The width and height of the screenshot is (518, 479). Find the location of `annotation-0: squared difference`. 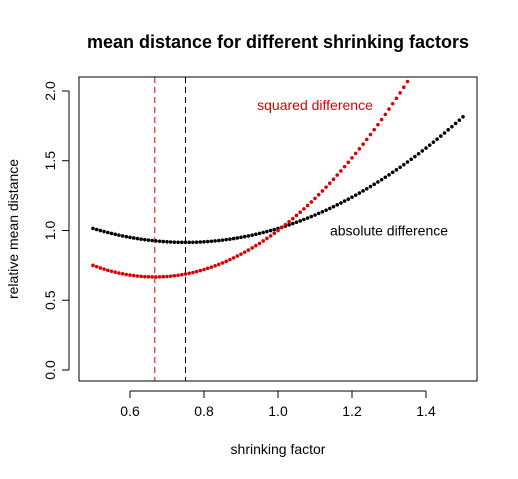

annotation-0: squared difference is located at coordinates (315, 105).